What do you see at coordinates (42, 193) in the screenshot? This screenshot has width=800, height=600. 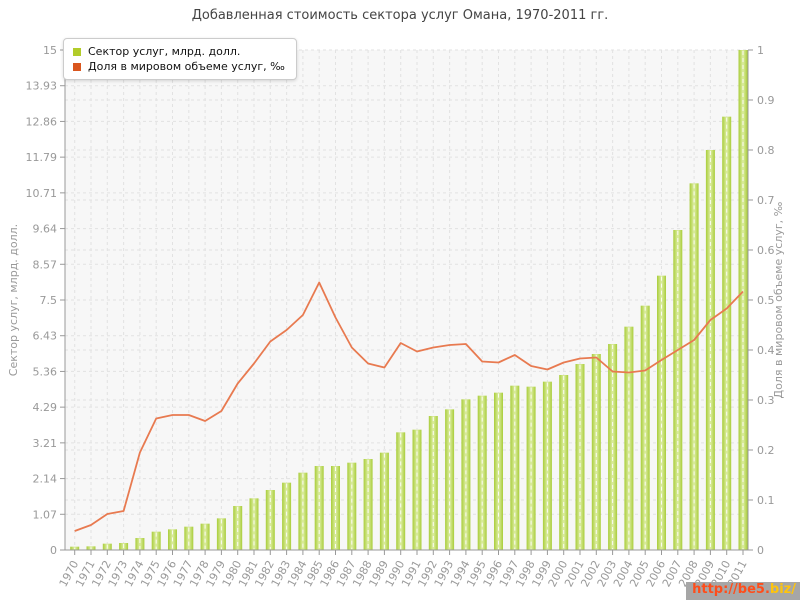 I see `left-tick-label: 10.71` at bounding box center [42, 193].